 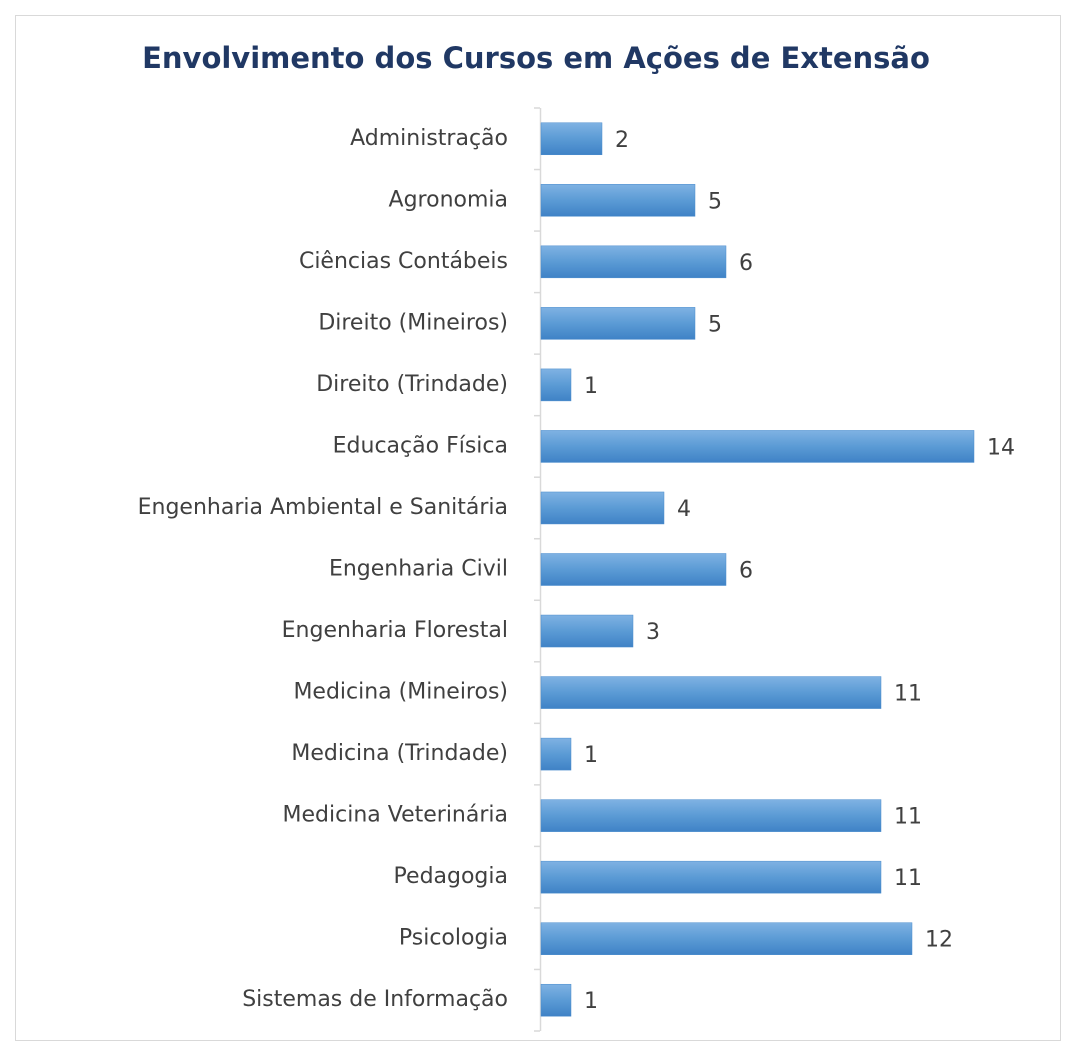 What do you see at coordinates (375, 999) in the screenshot?
I see `category-label: Sistemas de Informação` at bounding box center [375, 999].